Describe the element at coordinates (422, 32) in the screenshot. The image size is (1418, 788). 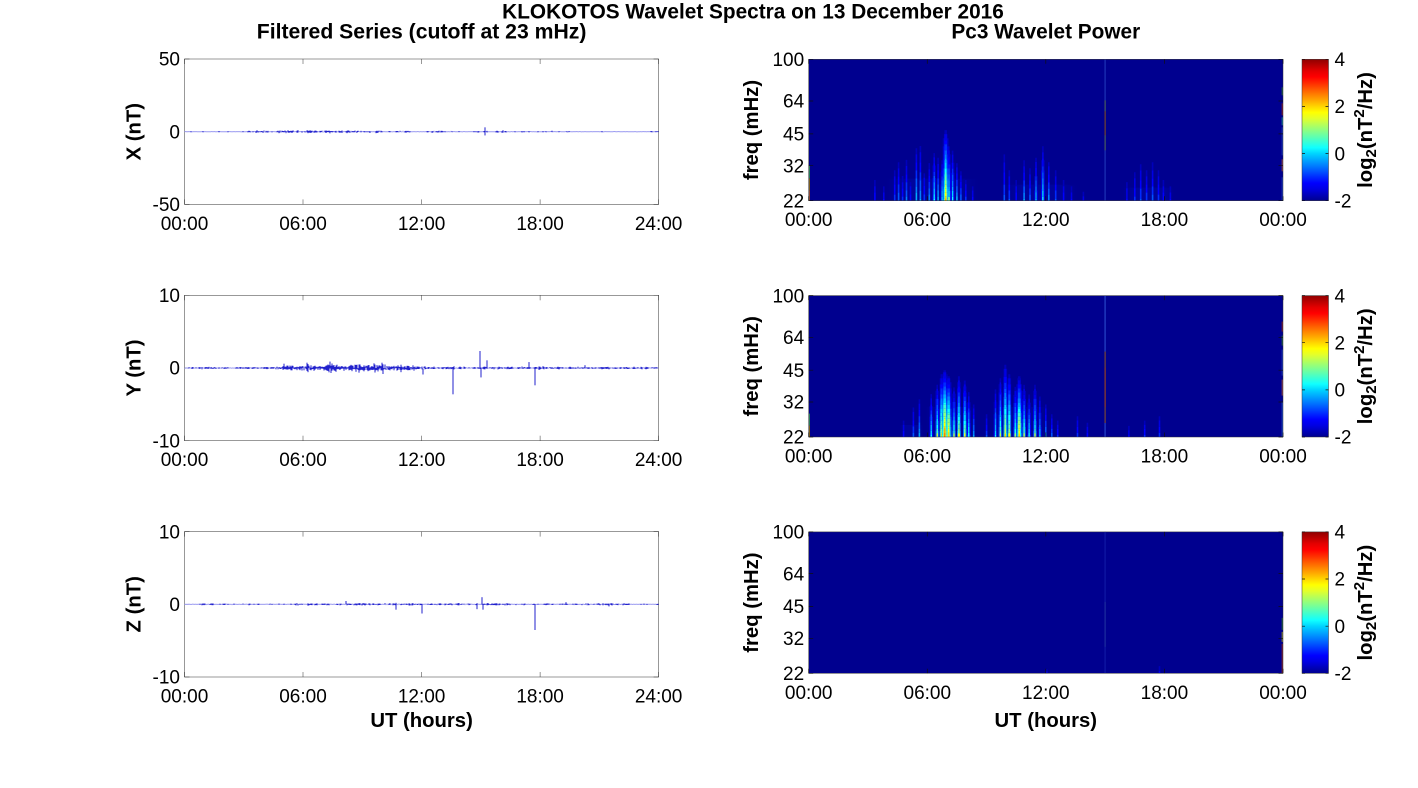
I see `svg-text:Filtered Series (cutoff at 23: Filtered Series (cutoff at 23 mHz)` at that location.